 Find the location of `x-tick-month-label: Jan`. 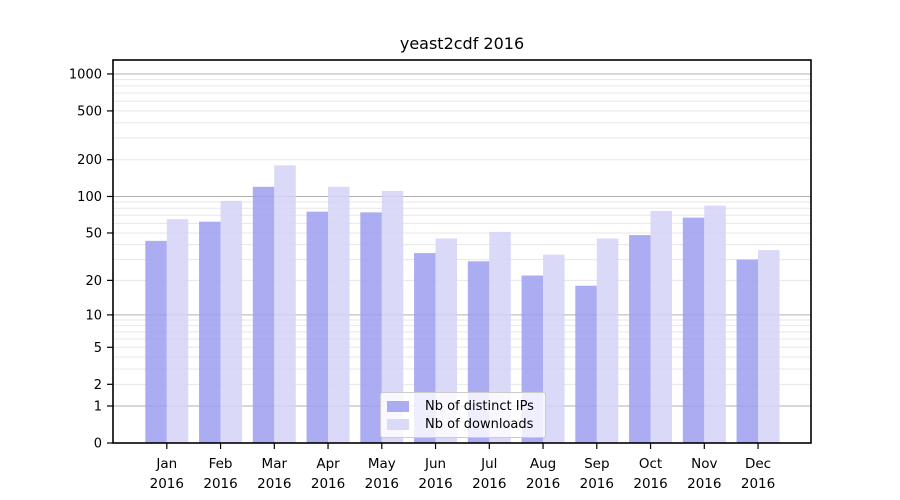

x-tick-month-label: Jan is located at coordinates (166, 464).